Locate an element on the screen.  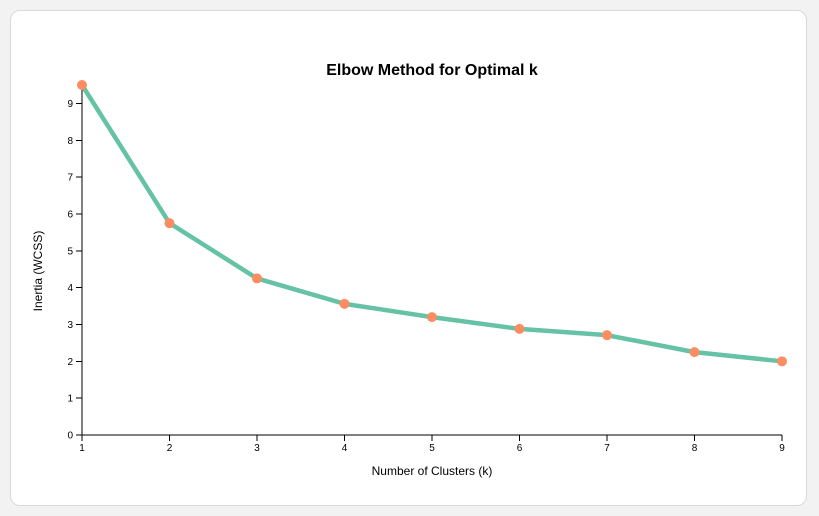
y-tick-label: 2 is located at coordinates (70, 362).